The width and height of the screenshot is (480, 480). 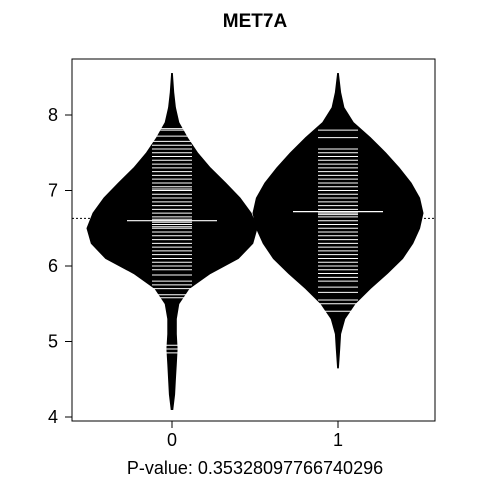 What do you see at coordinates (172, 440) in the screenshot?
I see `x-tick-label: 0` at bounding box center [172, 440].